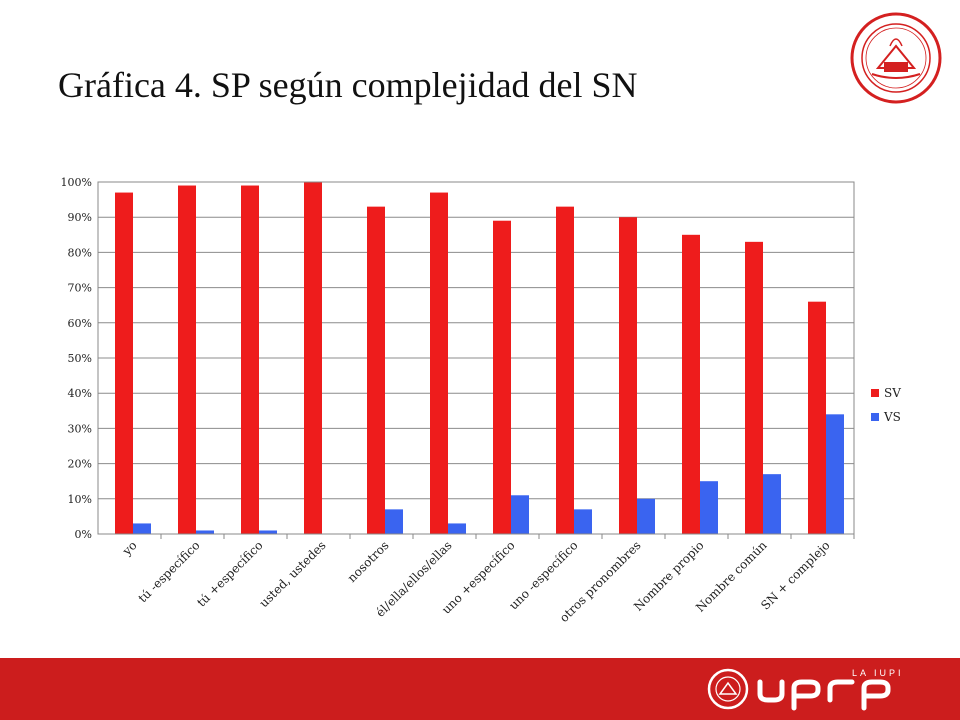 Image resolution: width=960 pixels, height=720 pixels. I want to click on x-tick-label: tú +específico, so click(229, 573).